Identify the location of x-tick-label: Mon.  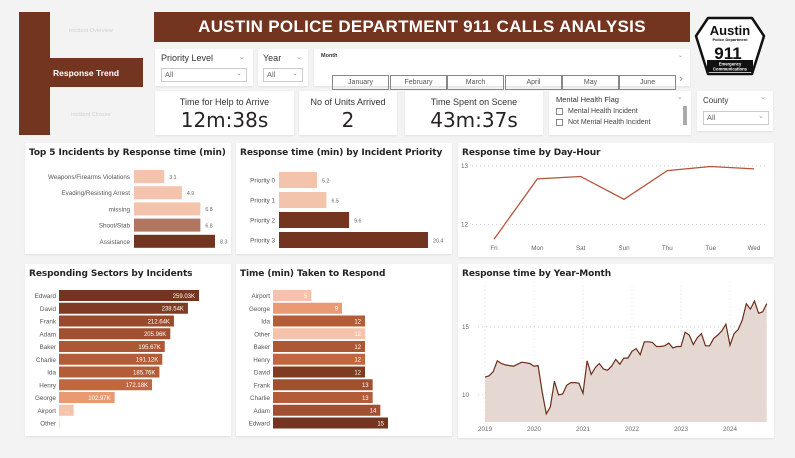
(537, 248).